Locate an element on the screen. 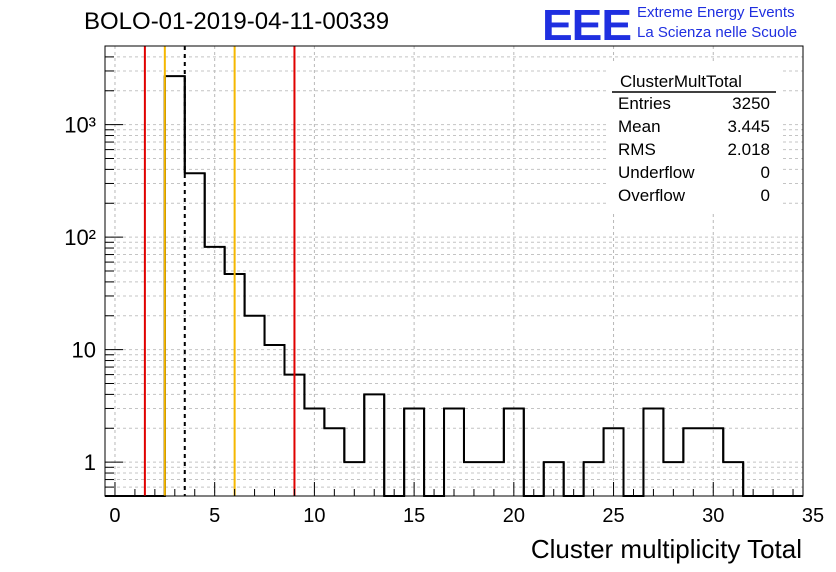 The height and width of the screenshot is (572, 836). stats-value: 3.445 is located at coordinates (748, 126).